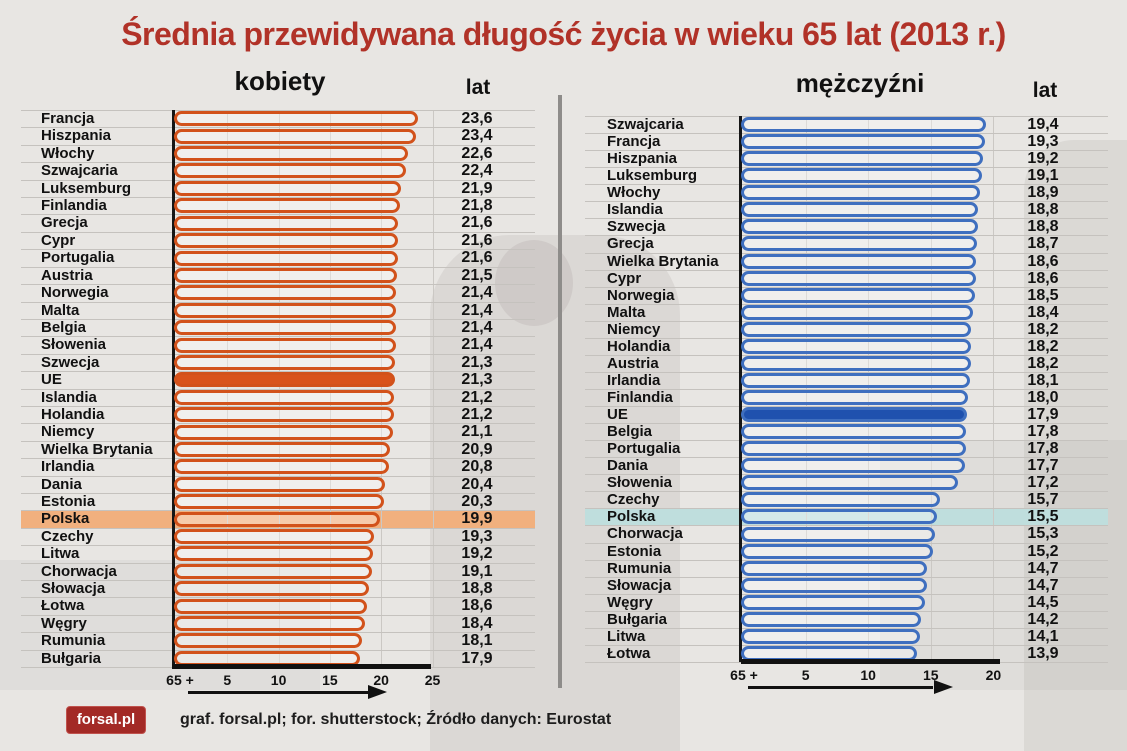  I want to click on value-label: 14,1, so click(1043, 636).